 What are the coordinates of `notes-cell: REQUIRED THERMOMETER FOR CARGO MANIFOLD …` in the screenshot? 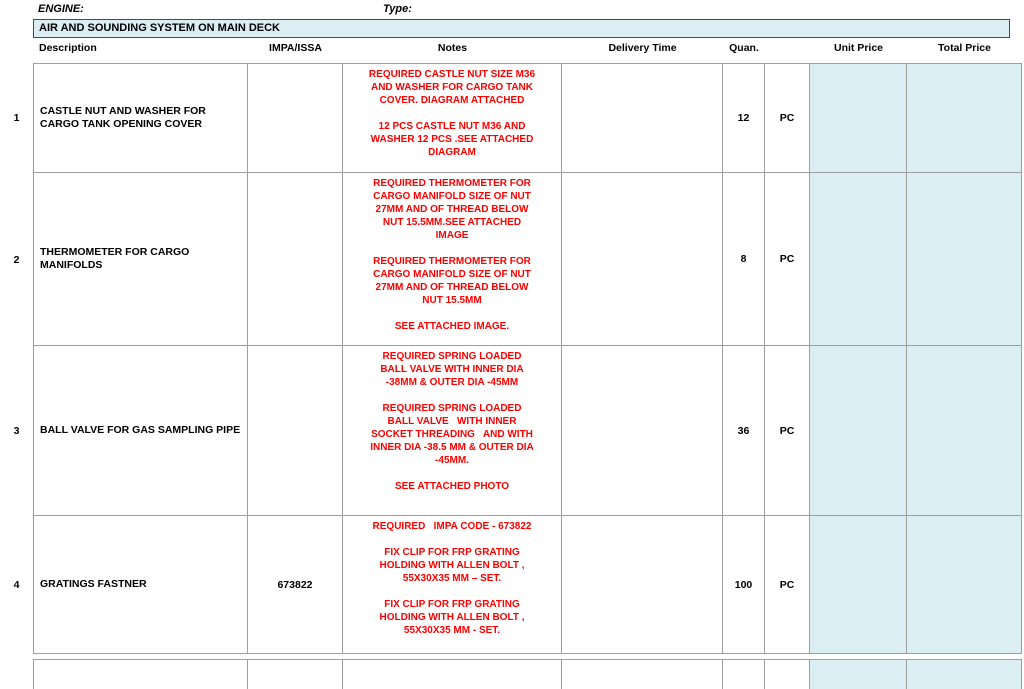 It's located at (452, 259).